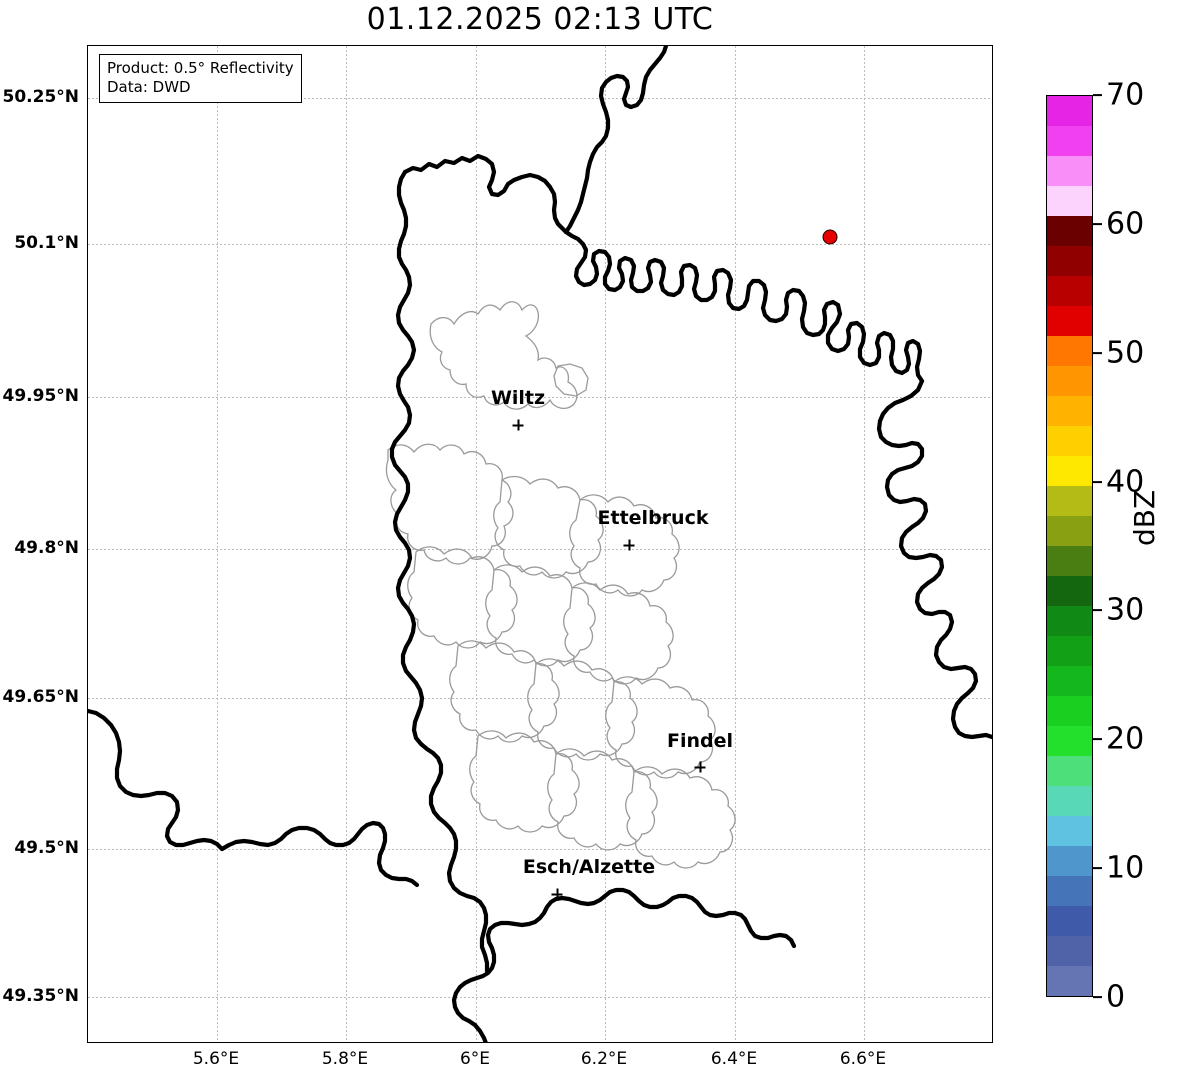 The width and height of the screenshot is (1184, 1081). I want to click on x-axis-tick-label: 6.2°E, so click(604, 1059).